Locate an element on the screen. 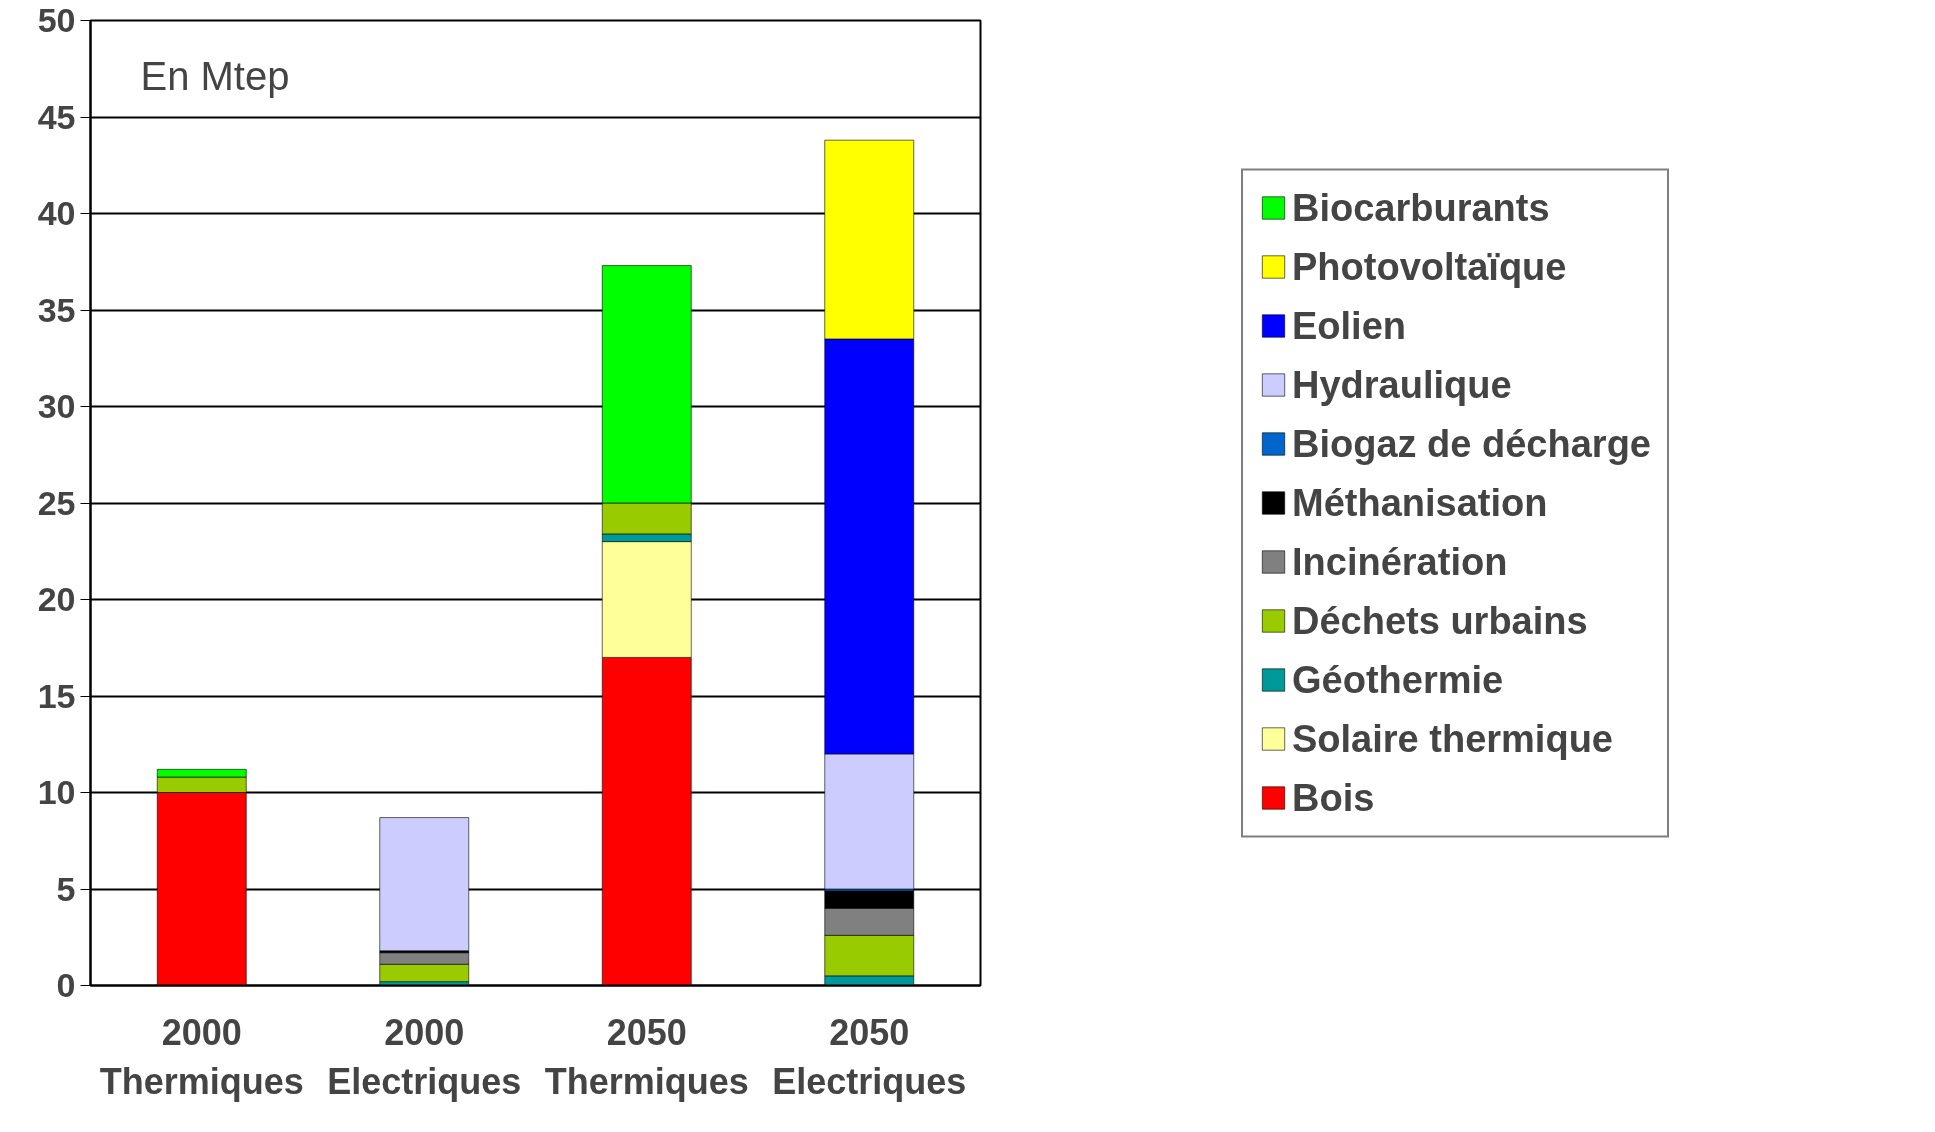 The image size is (1935, 1132). legend-label: Solaire thermique is located at coordinates (1452, 738).